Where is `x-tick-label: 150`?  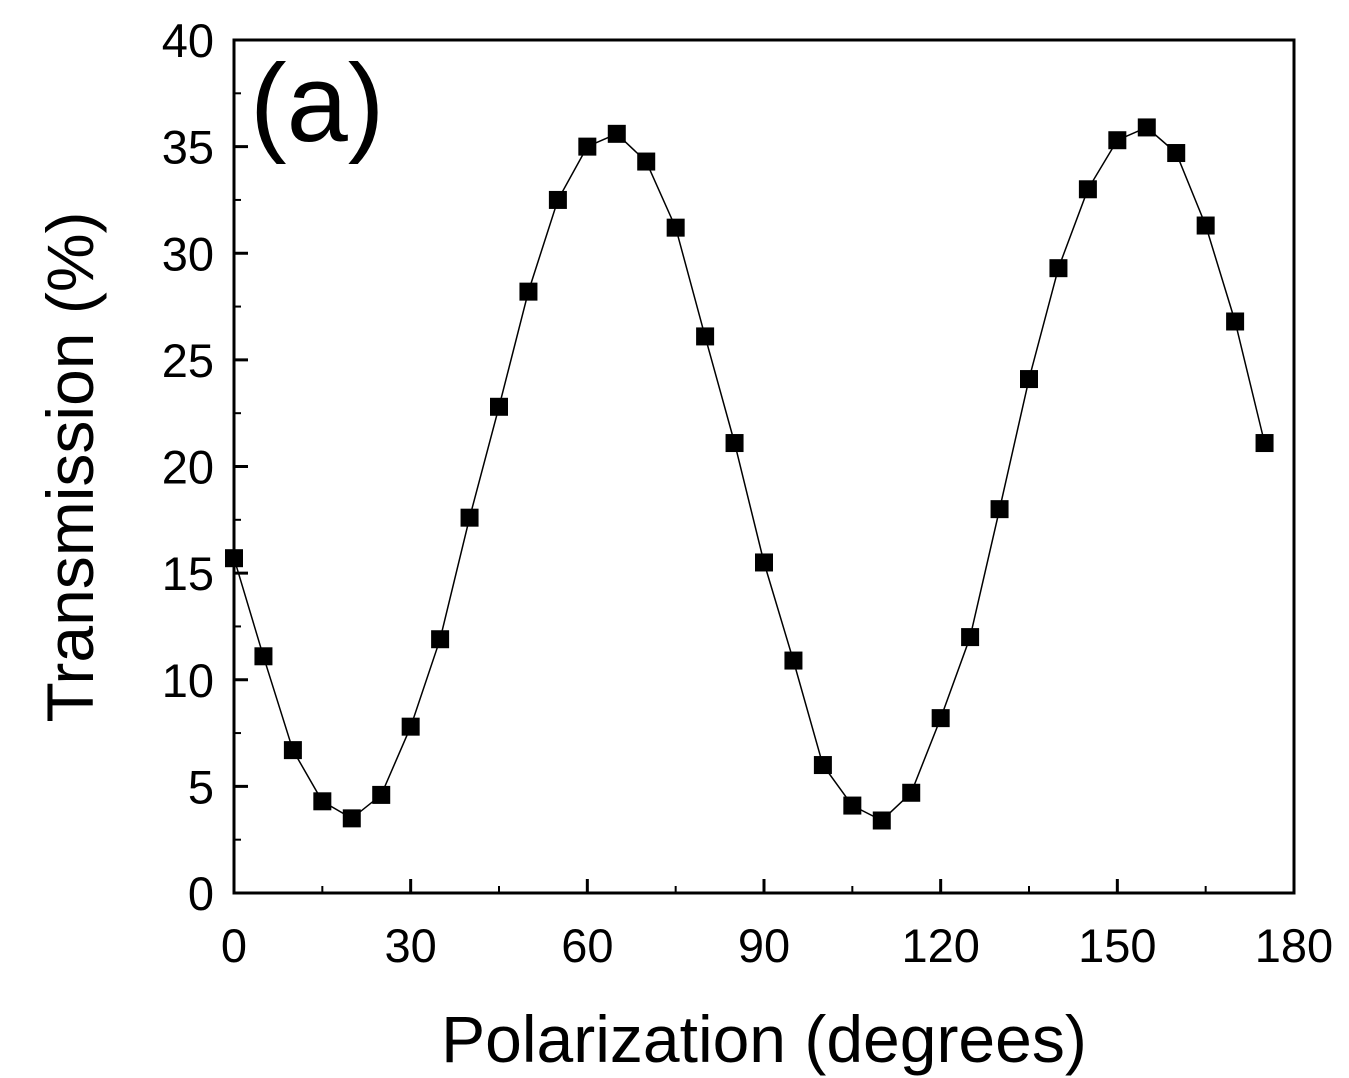 x-tick-label: 150 is located at coordinates (1117, 945).